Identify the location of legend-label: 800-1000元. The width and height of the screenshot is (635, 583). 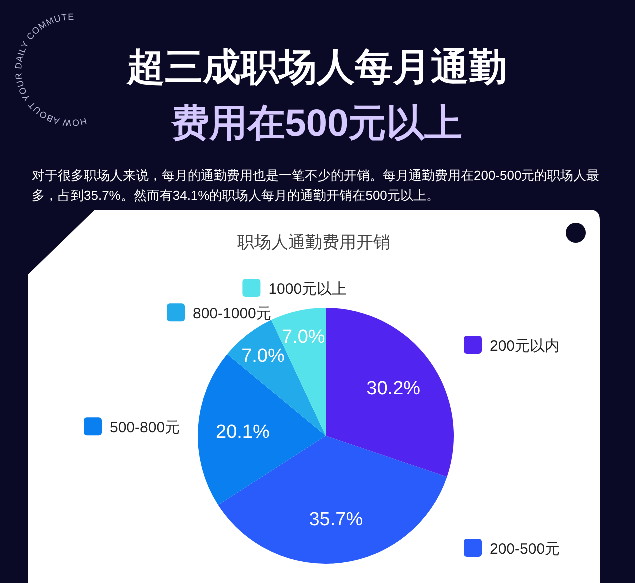
(232, 314).